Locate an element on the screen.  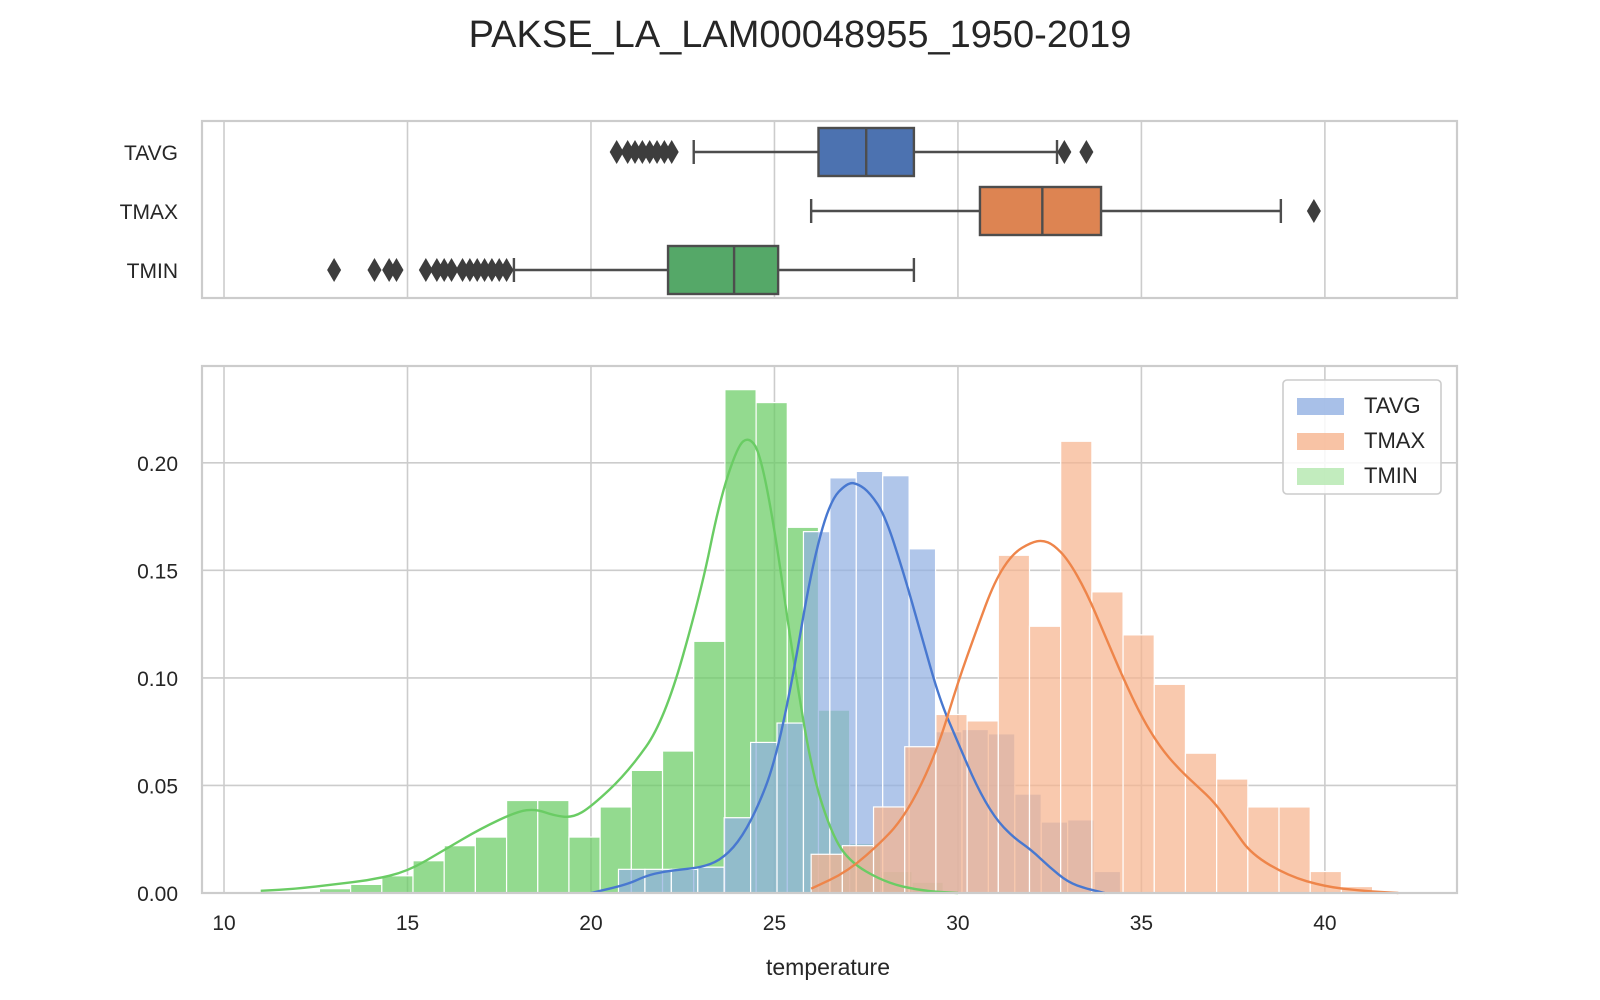
y-tick-label: 0.10 is located at coordinates (157, 679).